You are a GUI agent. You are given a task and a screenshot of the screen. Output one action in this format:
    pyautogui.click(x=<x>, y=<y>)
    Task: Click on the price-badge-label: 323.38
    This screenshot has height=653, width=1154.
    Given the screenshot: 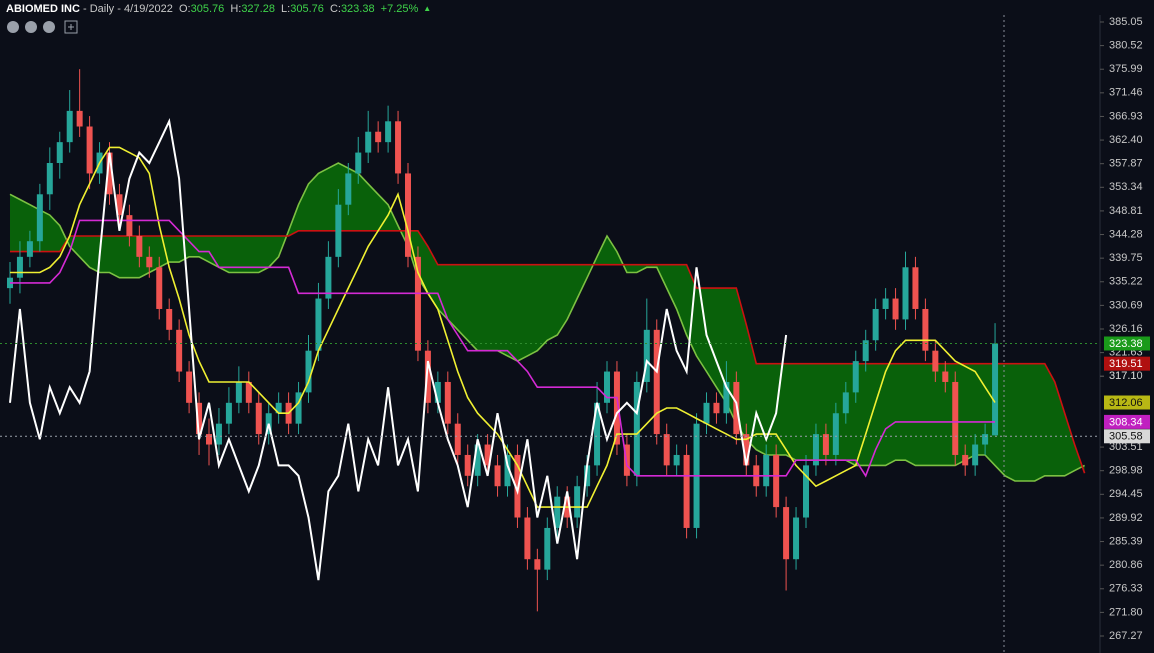 What is the action you would take?
    pyautogui.click(x=1126, y=344)
    